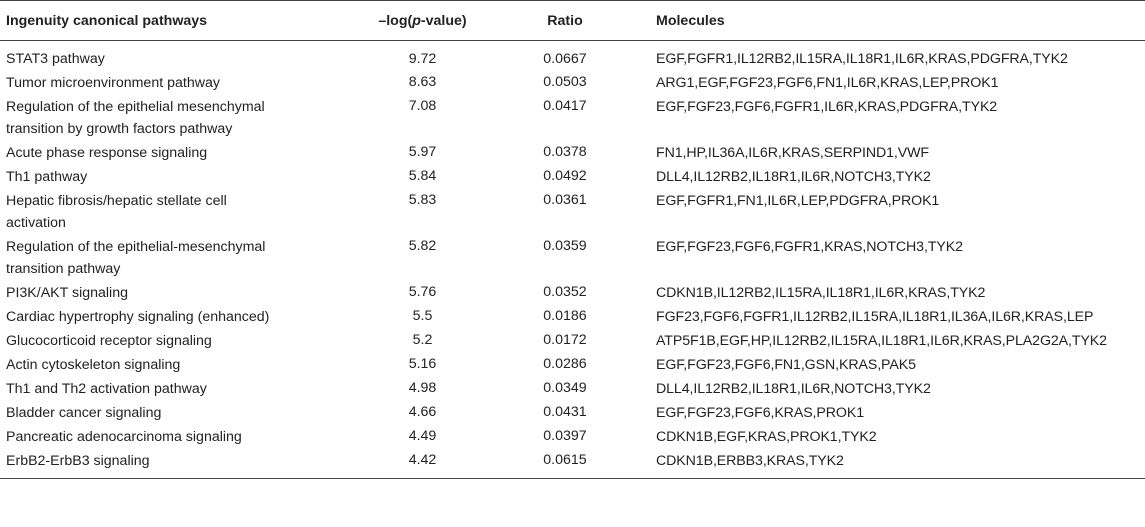 The image size is (1145, 527). What do you see at coordinates (565, 106) in the screenshot?
I see `ratio-cell: 0.0417` at bounding box center [565, 106].